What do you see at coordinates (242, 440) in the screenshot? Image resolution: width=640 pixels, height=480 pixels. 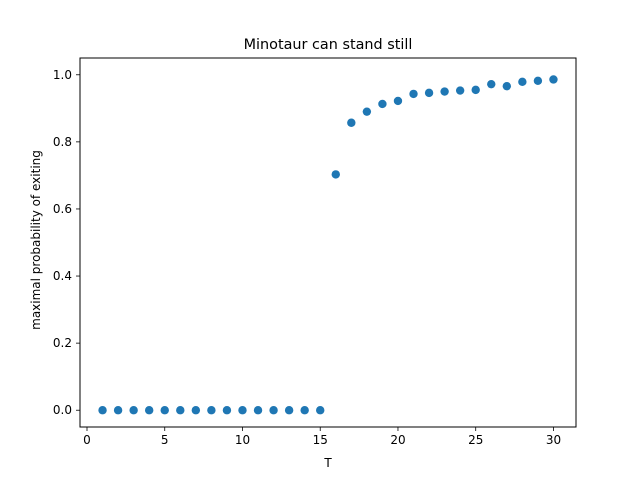 I see `x-tick-label: 10` at bounding box center [242, 440].